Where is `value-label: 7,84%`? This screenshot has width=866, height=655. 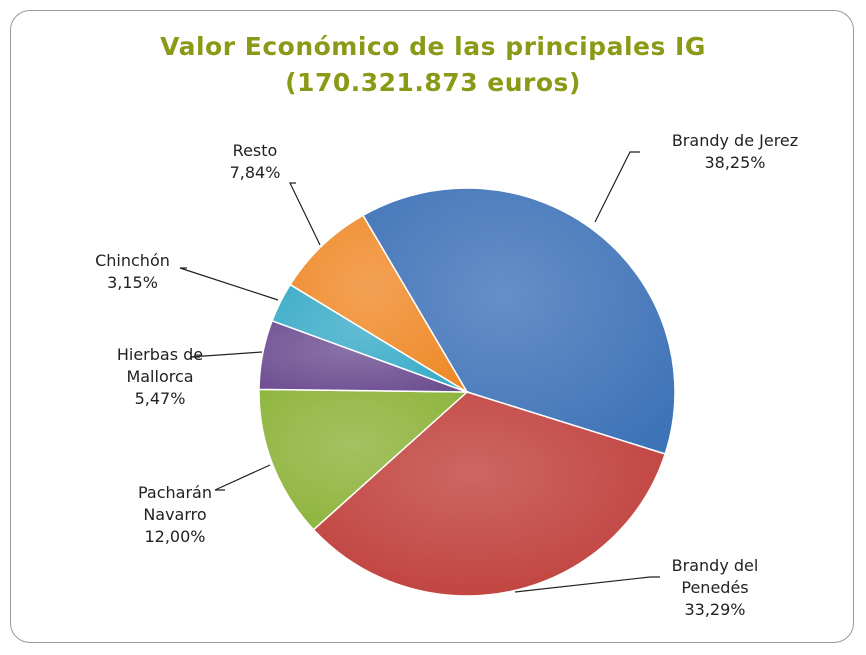
value-label: 7,84% is located at coordinates (255, 172).